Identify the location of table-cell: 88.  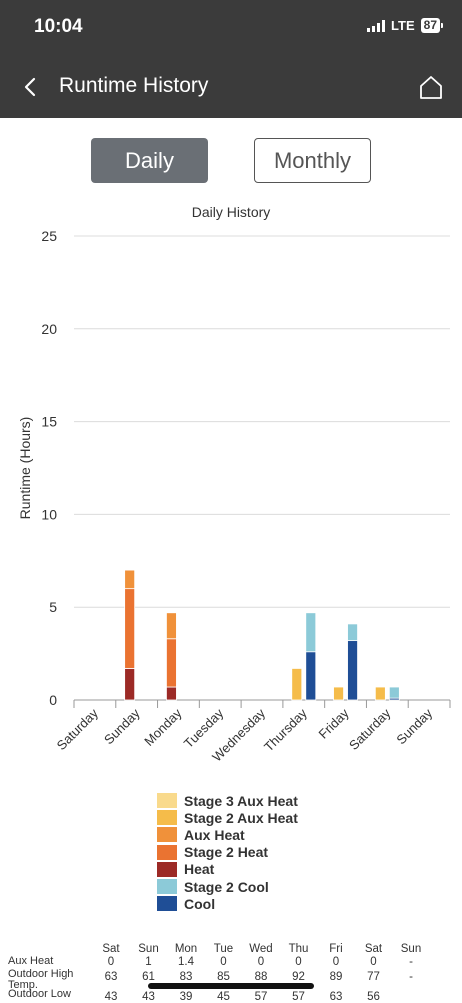
(261, 977).